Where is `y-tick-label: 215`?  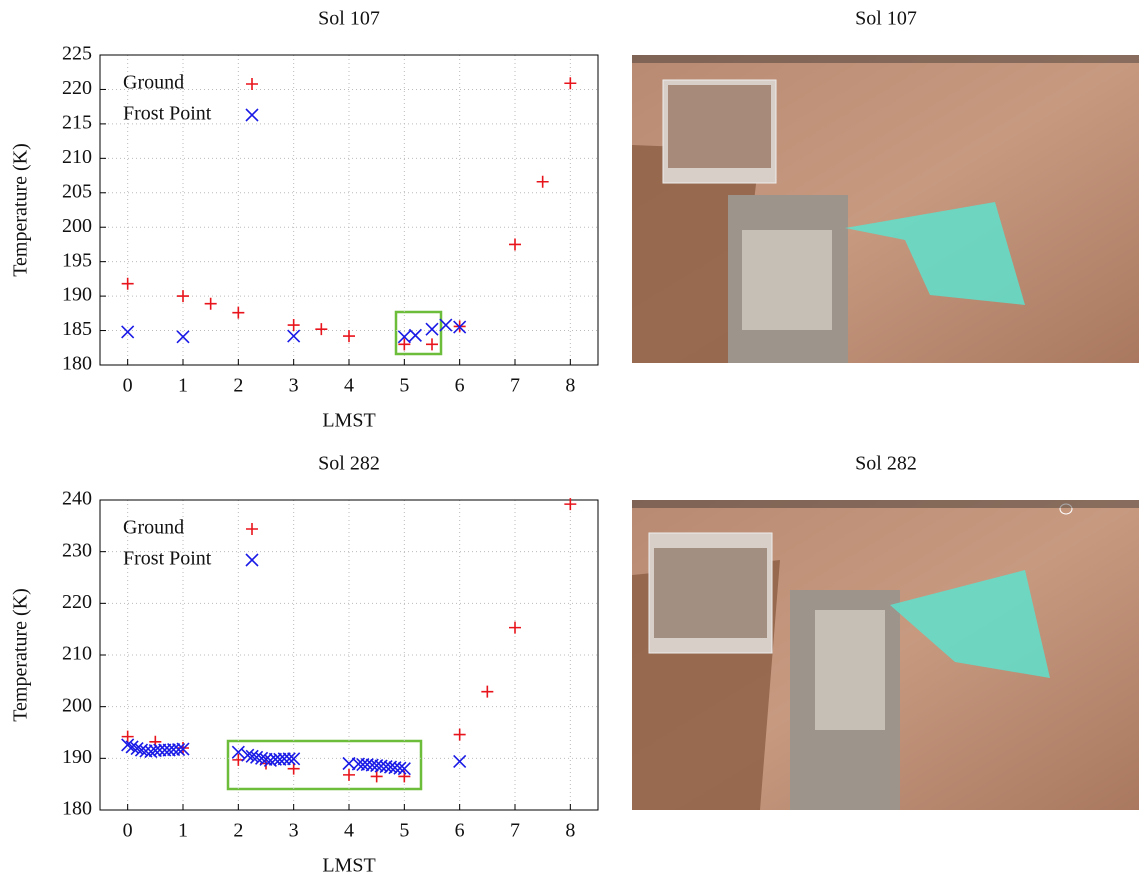 y-tick-label: 215 is located at coordinates (77, 122).